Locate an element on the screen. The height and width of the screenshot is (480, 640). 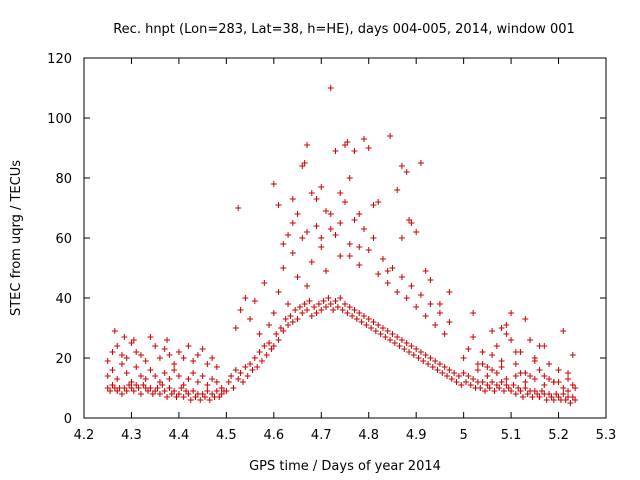
x-tick-label: 4.6 is located at coordinates (273, 435).